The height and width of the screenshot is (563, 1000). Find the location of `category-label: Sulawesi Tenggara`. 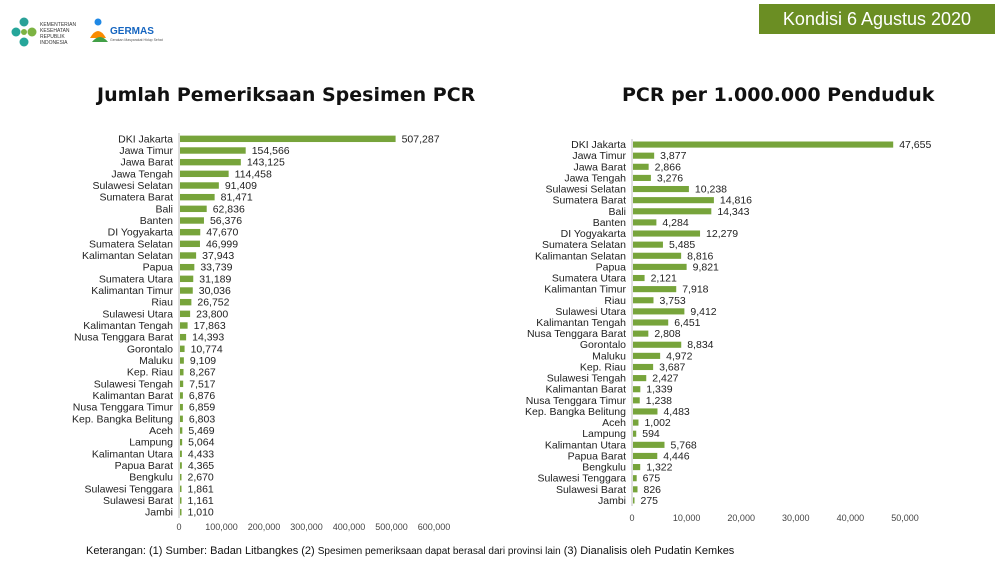

category-label: Sulawesi Tenggara is located at coordinates (128, 489).